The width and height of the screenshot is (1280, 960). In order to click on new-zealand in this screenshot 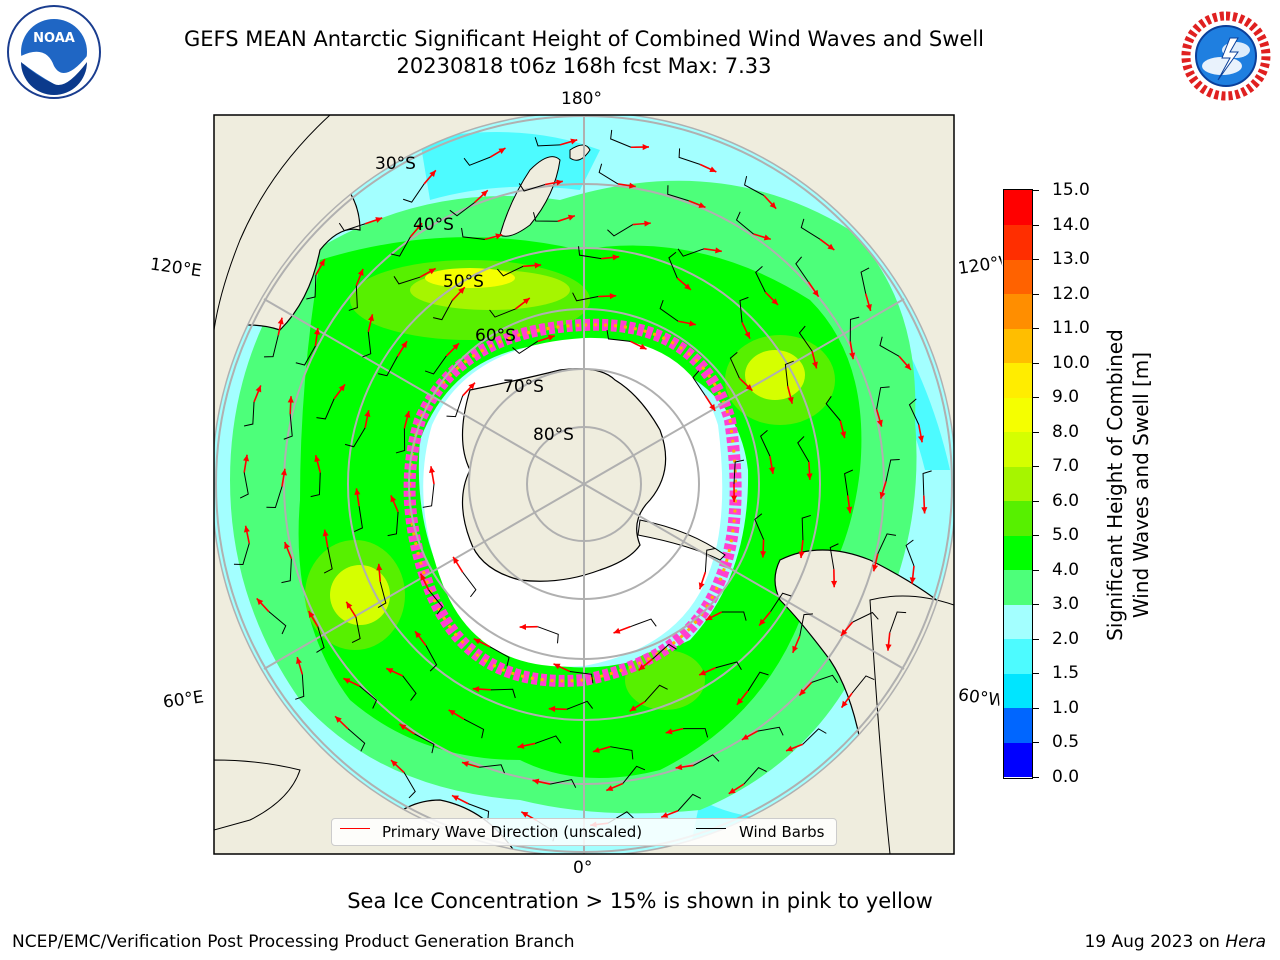, I will do `click(530, 196)`.